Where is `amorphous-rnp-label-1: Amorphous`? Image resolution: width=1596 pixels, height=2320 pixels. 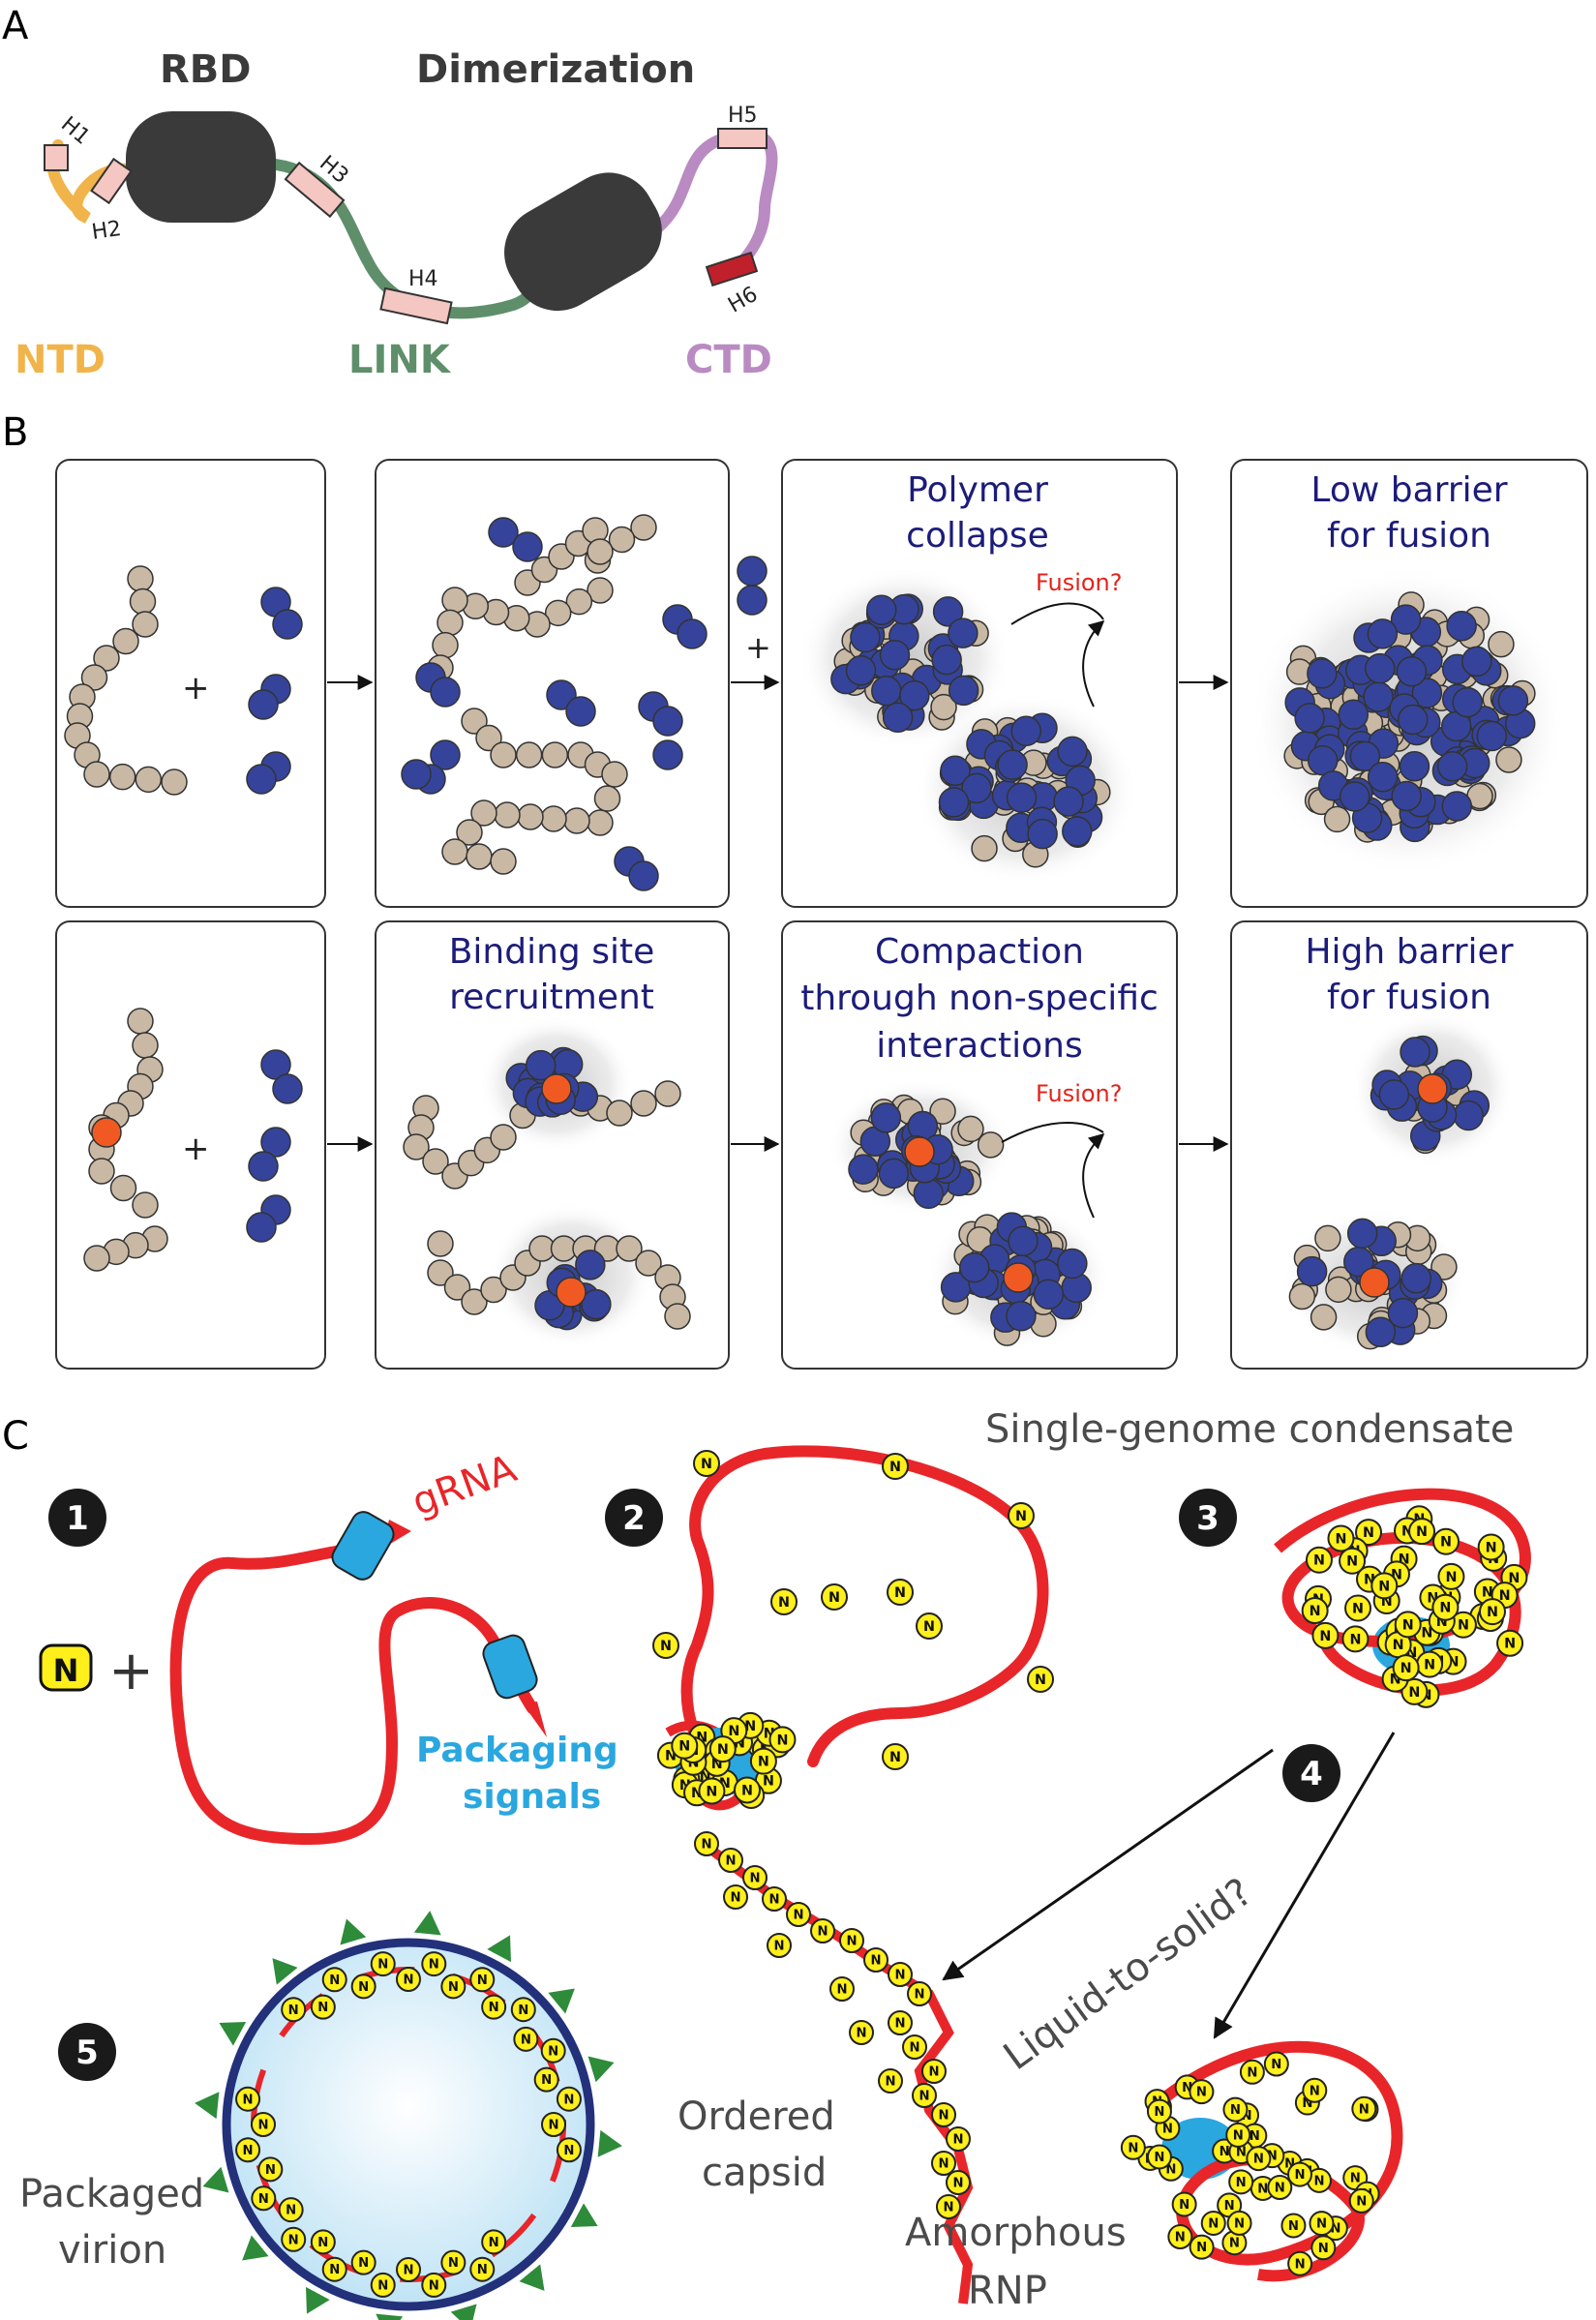 amorphous-rnp-label-1: Amorphous is located at coordinates (1016, 2233).